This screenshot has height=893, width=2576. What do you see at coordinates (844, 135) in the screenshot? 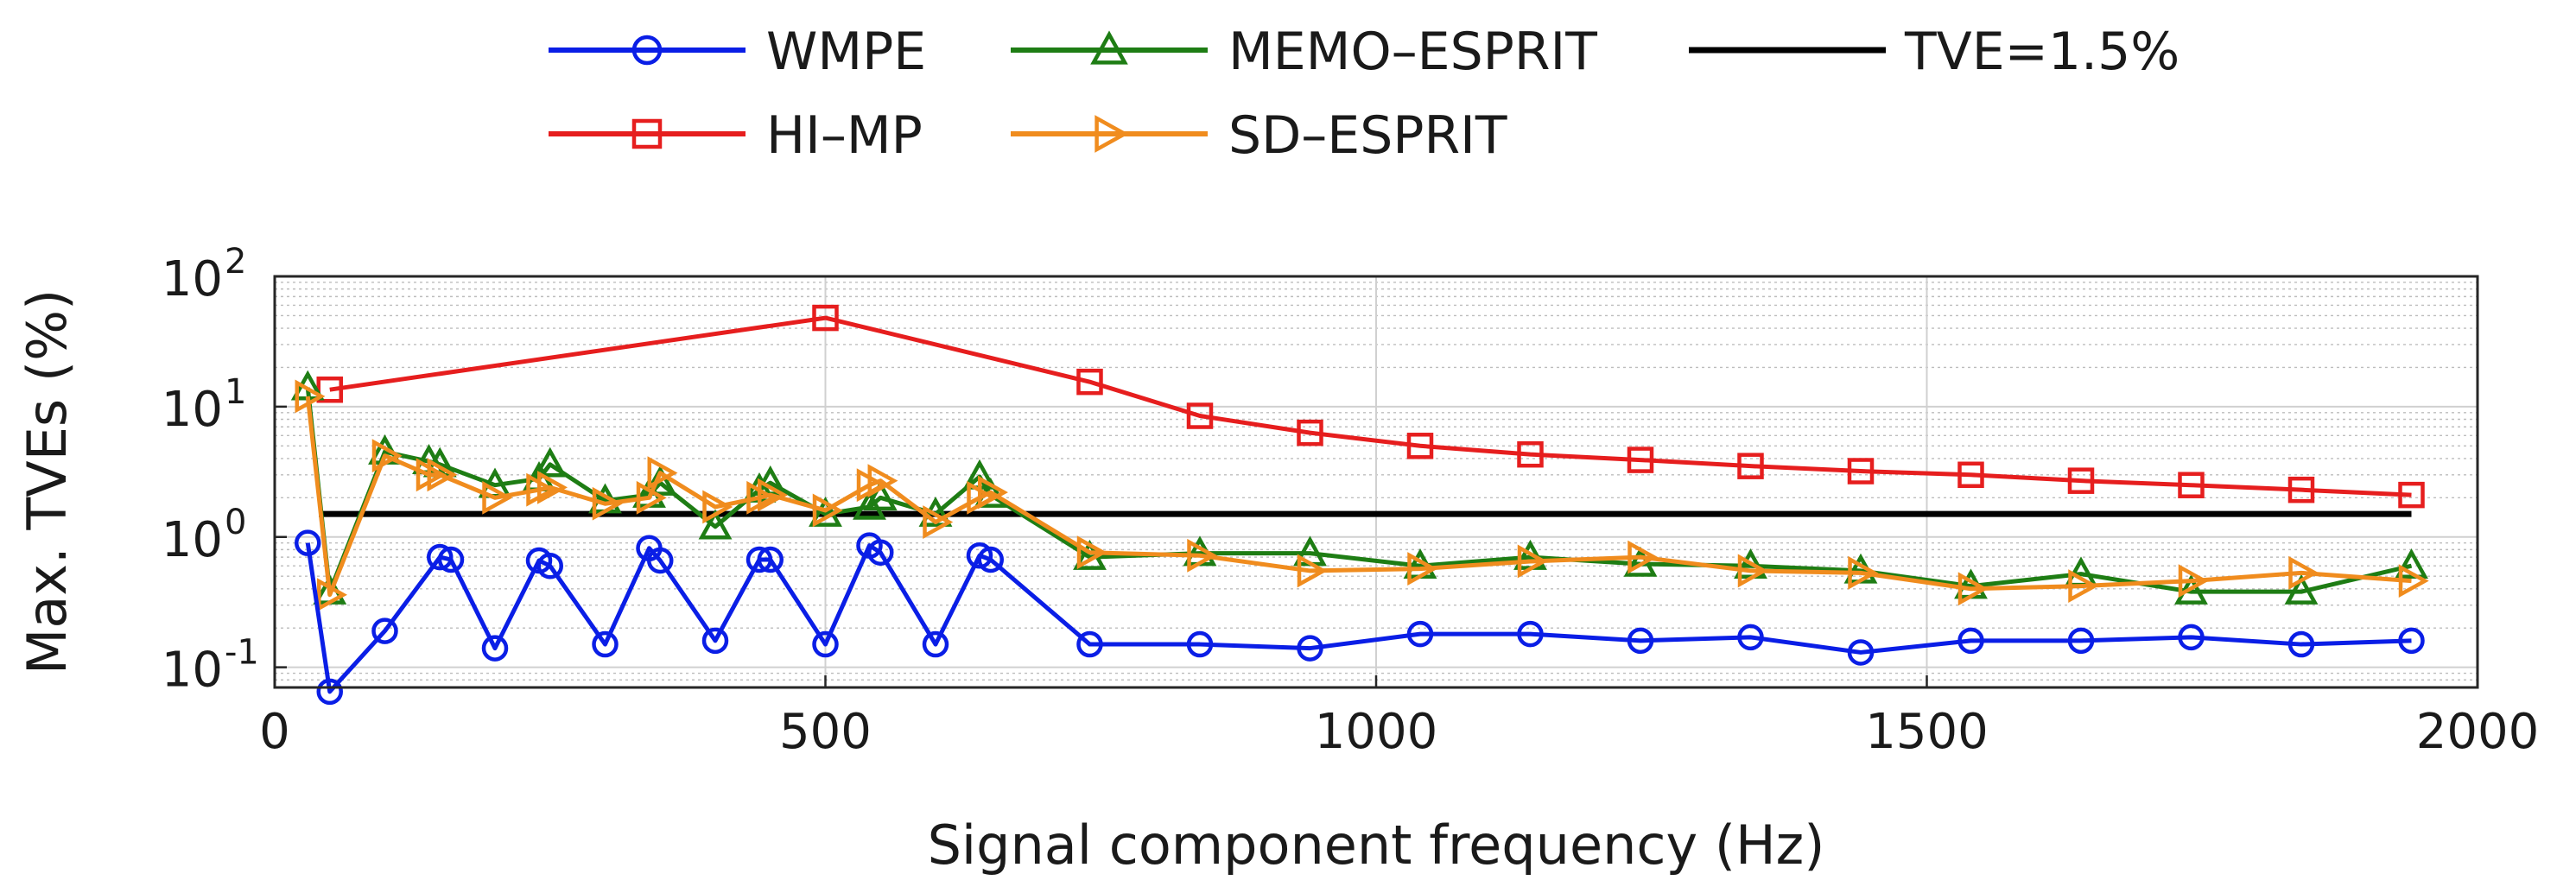
I see `legend-label: HI–MP` at bounding box center [844, 135].